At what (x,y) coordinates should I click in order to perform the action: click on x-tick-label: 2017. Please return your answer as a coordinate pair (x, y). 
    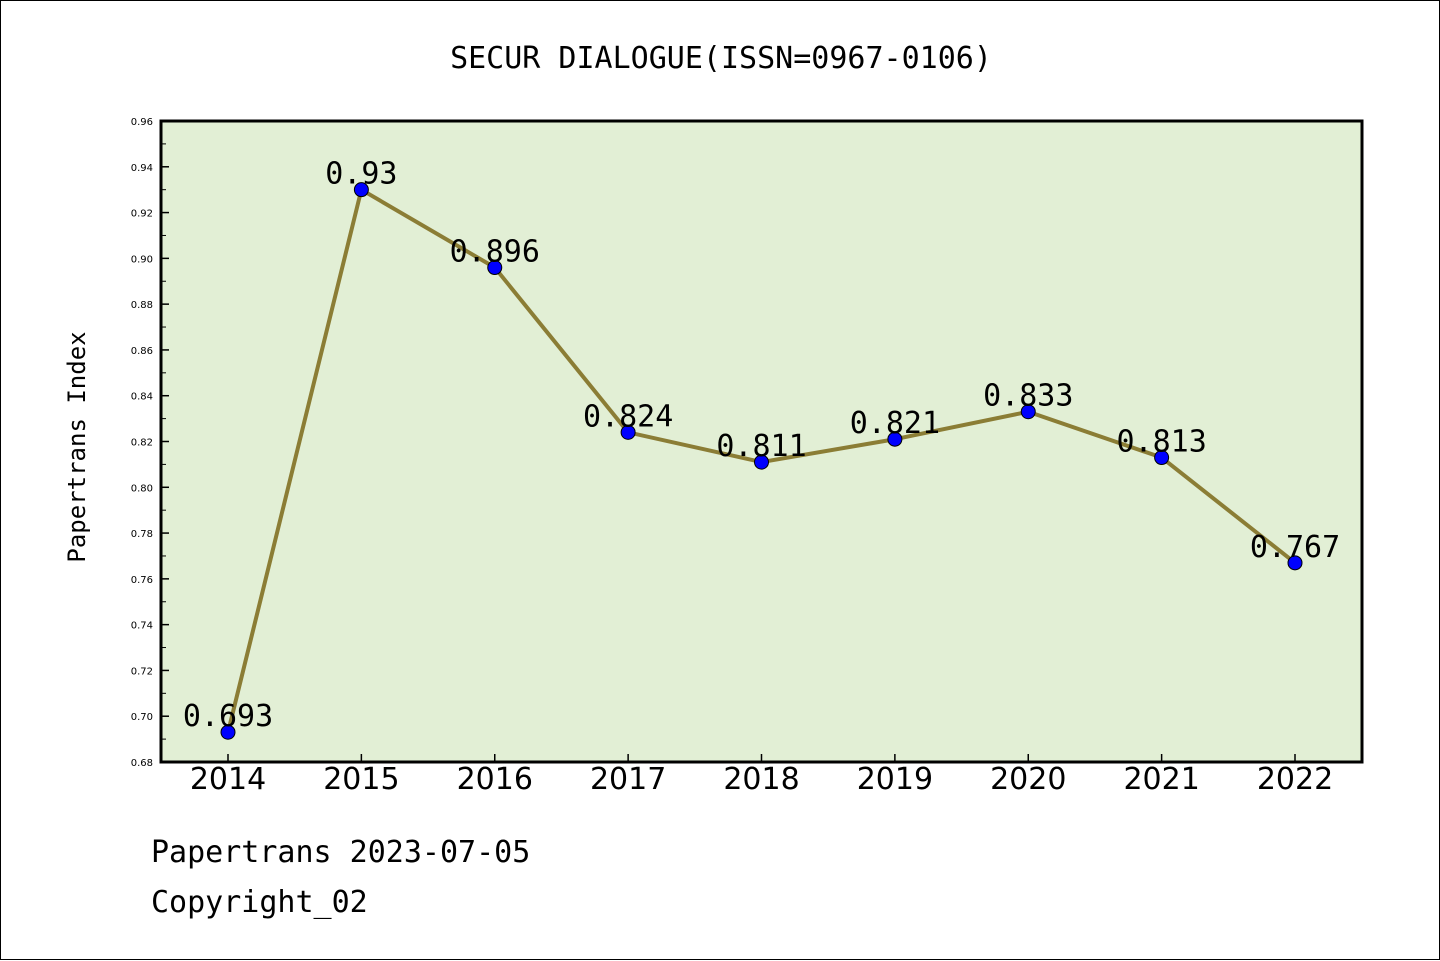
    Looking at the image, I should click on (628, 779).